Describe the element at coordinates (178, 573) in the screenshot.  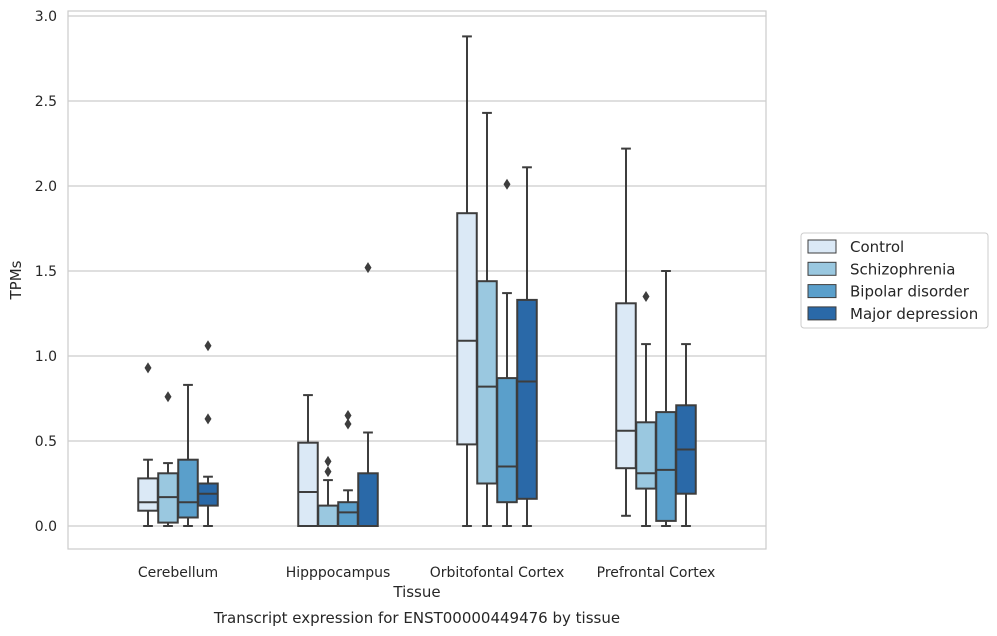
I see `x-tick-label: Cerebellum` at that location.